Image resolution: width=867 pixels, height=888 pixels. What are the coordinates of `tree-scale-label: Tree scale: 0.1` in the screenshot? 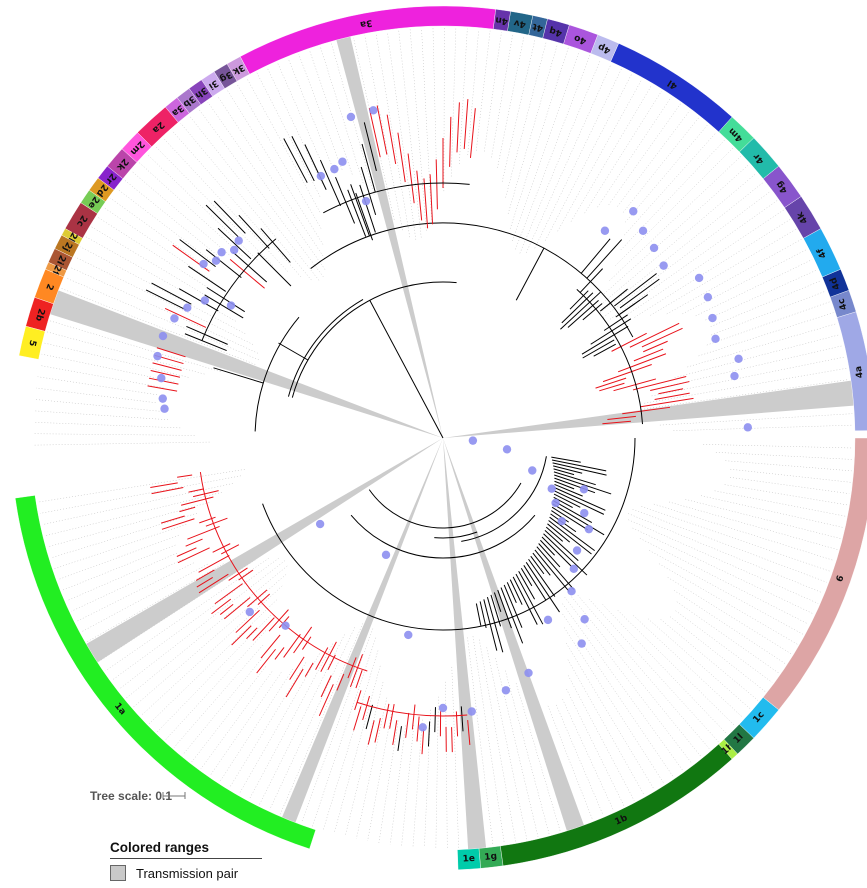 It's located at (131, 796).